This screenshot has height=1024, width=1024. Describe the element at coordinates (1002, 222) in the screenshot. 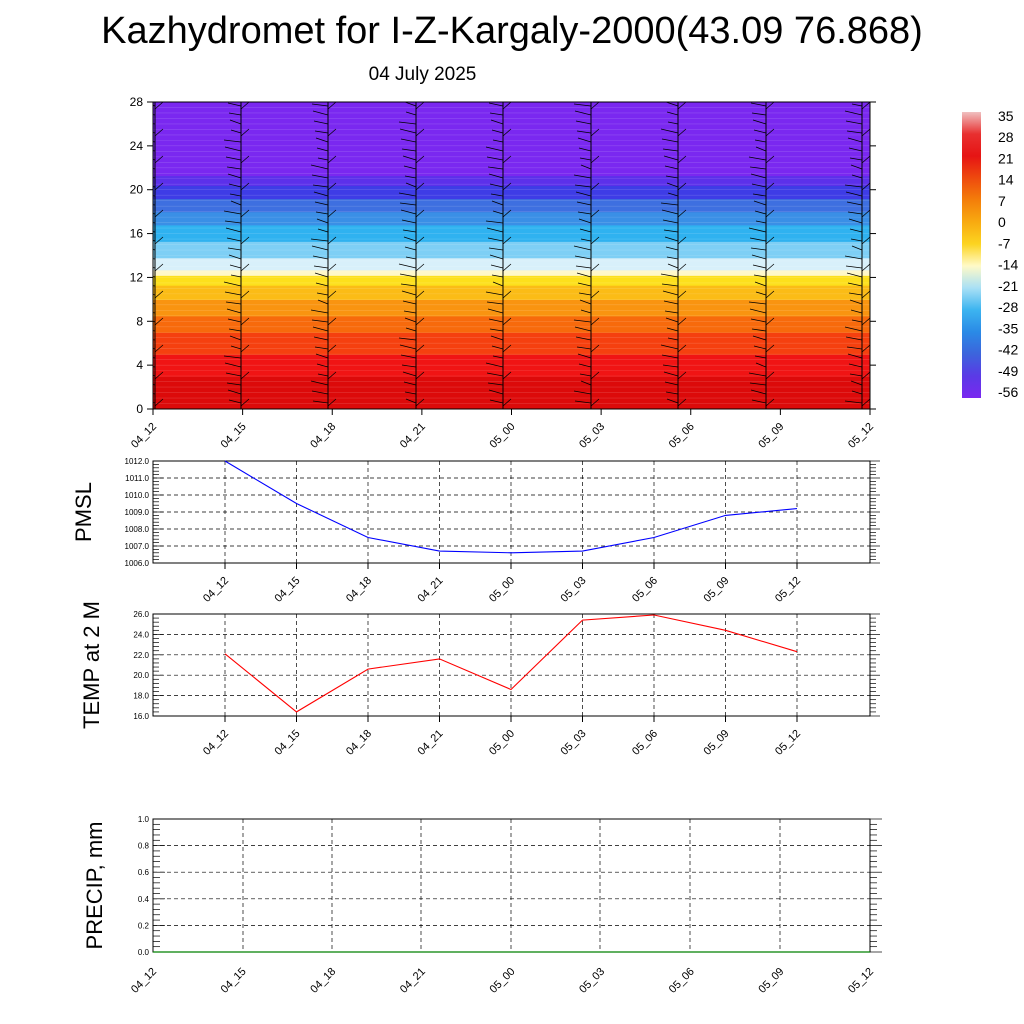

I see `colorbar-label: 0` at that location.